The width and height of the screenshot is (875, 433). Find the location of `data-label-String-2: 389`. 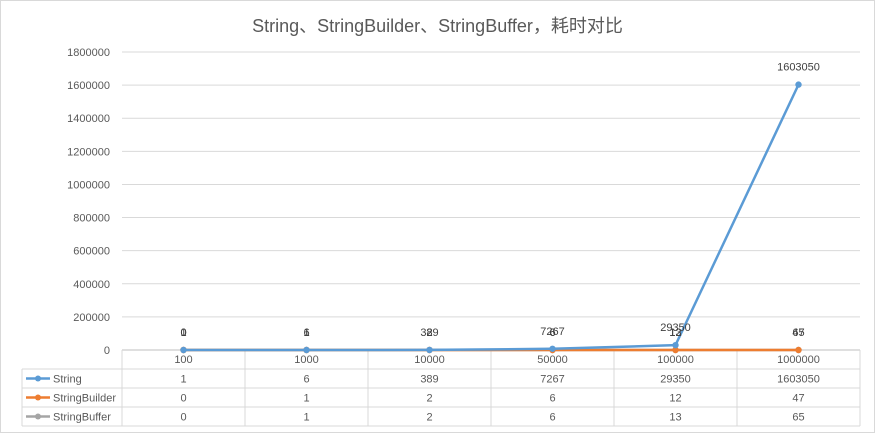

data-label-String-2: 389 is located at coordinates (429, 333).